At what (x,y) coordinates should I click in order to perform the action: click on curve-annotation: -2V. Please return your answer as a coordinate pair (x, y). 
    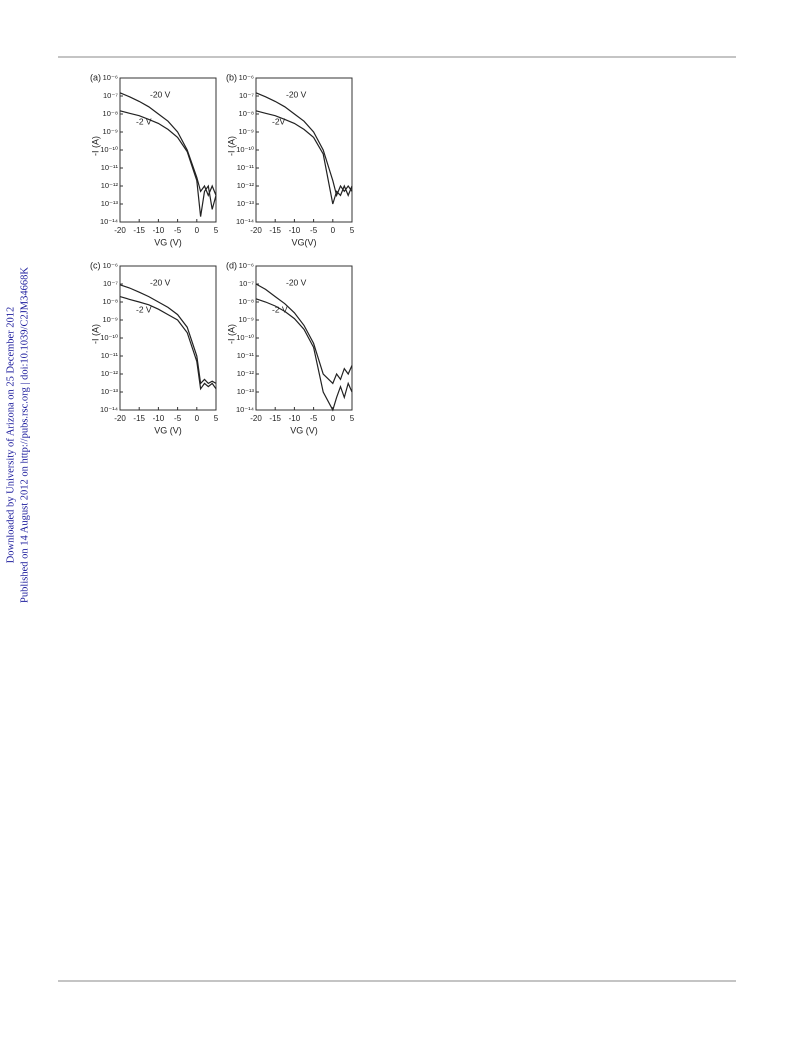
    Looking at the image, I should click on (279, 121).